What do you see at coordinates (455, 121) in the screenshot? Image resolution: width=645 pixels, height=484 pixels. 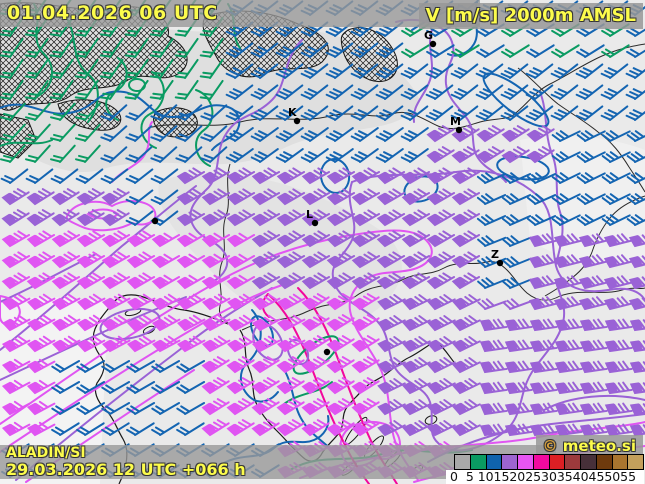 I see `city-label: M` at bounding box center [455, 121].